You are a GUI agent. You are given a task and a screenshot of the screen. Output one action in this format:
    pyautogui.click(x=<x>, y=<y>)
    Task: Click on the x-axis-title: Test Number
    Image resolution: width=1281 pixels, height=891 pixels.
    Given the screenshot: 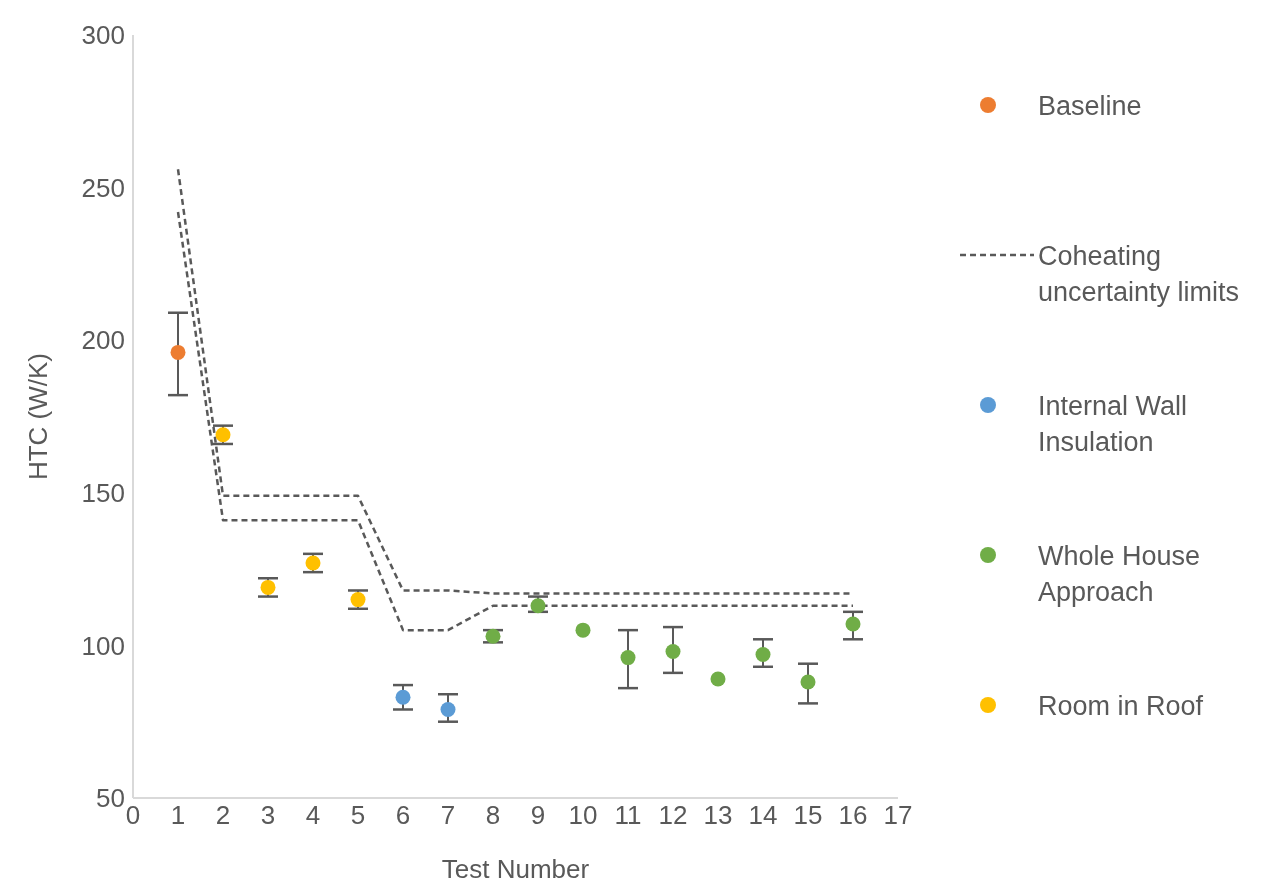 What is the action you would take?
    pyautogui.click(x=515, y=869)
    